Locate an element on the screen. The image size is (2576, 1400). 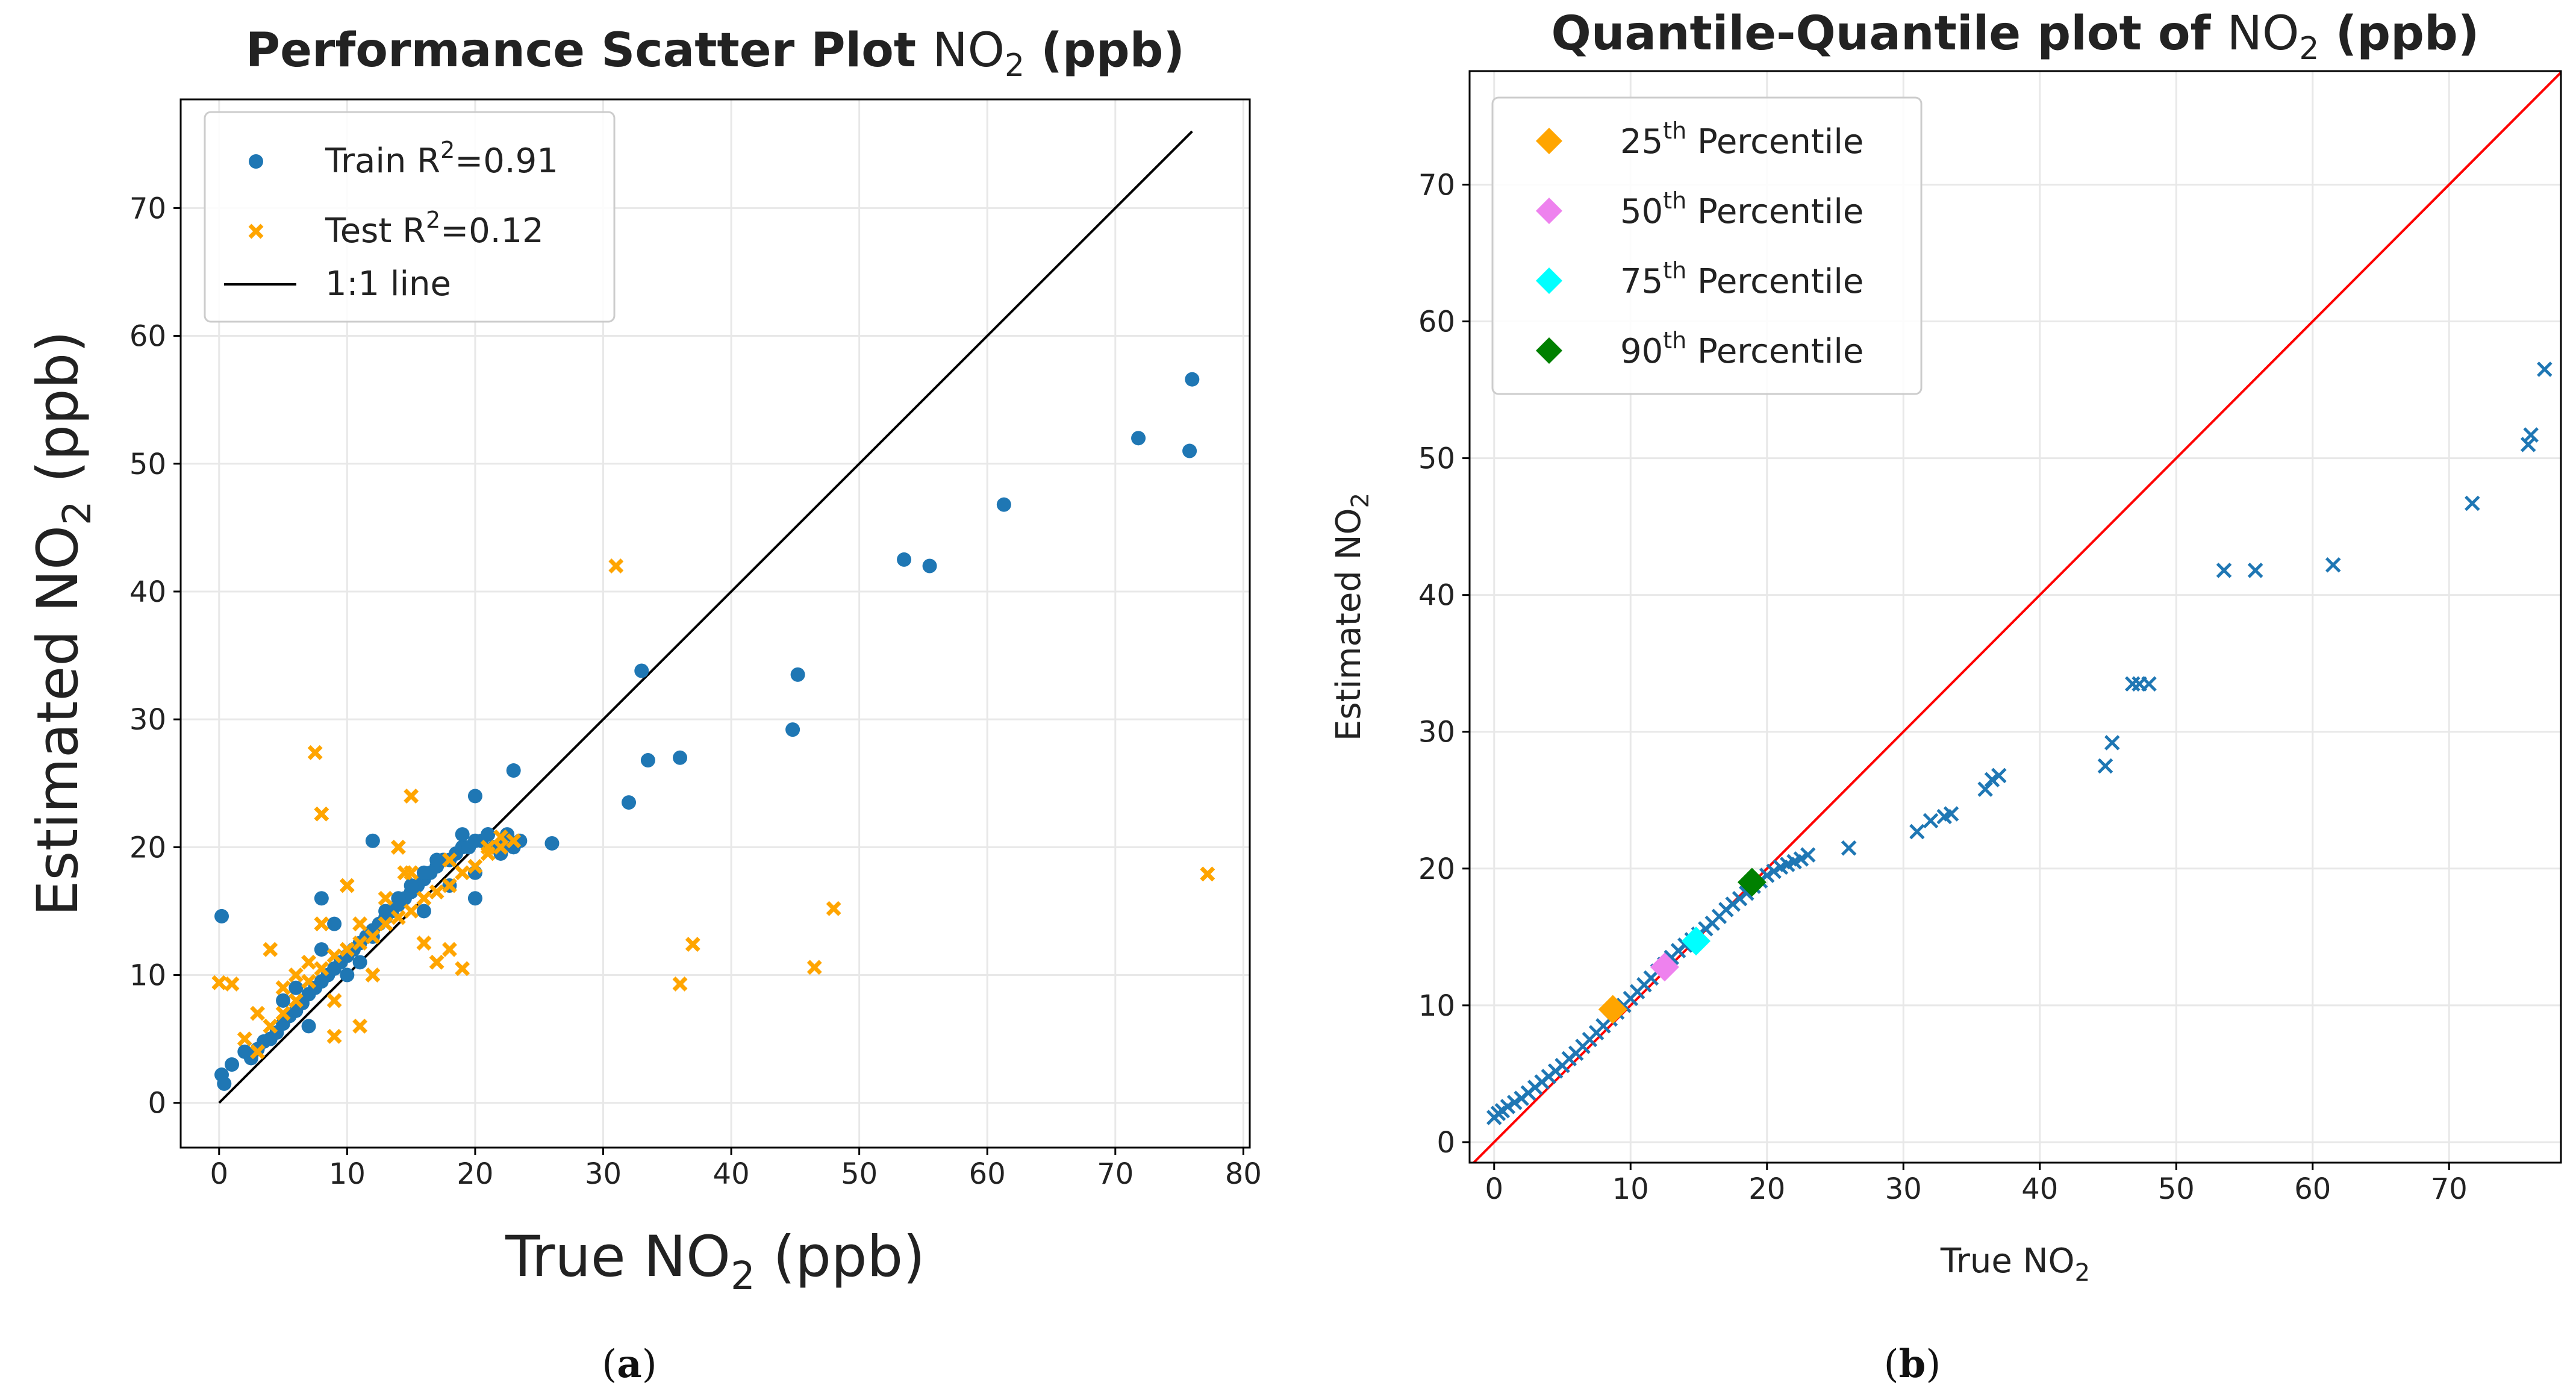
caption-b: (b) is located at coordinates (1912, 1364).